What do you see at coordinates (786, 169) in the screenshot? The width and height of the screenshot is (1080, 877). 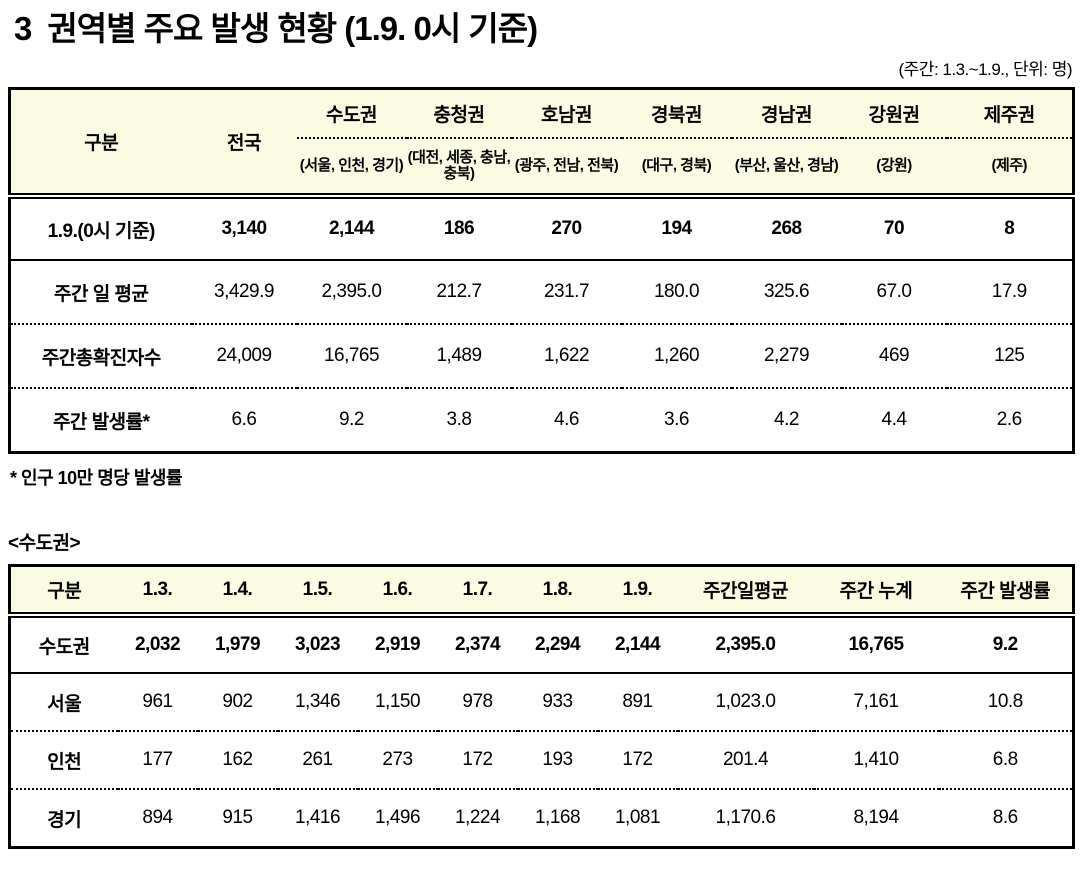 I see `region-sub-header: (부산, 울산, 경남)` at bounding box center [786, 169].